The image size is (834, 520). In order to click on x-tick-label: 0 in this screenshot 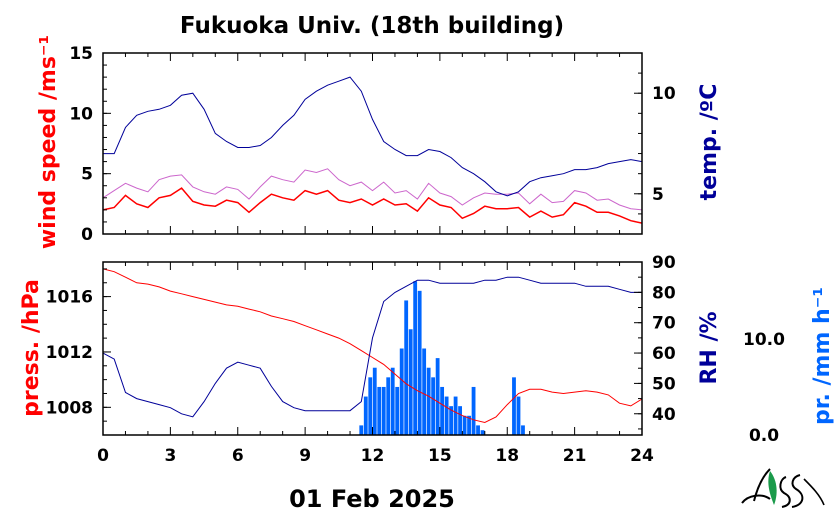, I will do `click(103, 456)`.